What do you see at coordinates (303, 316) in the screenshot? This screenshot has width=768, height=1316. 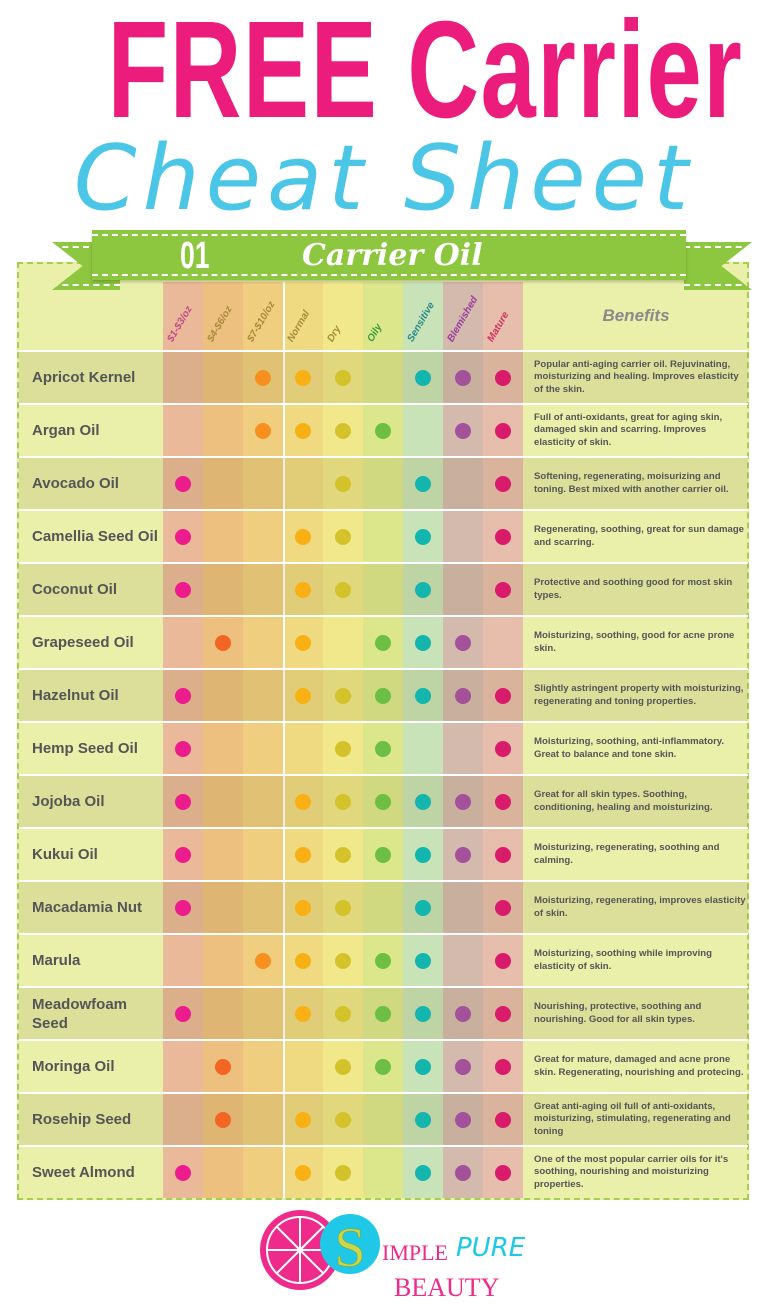 I see `column-header: Normal` at bounding box center [303, 316].